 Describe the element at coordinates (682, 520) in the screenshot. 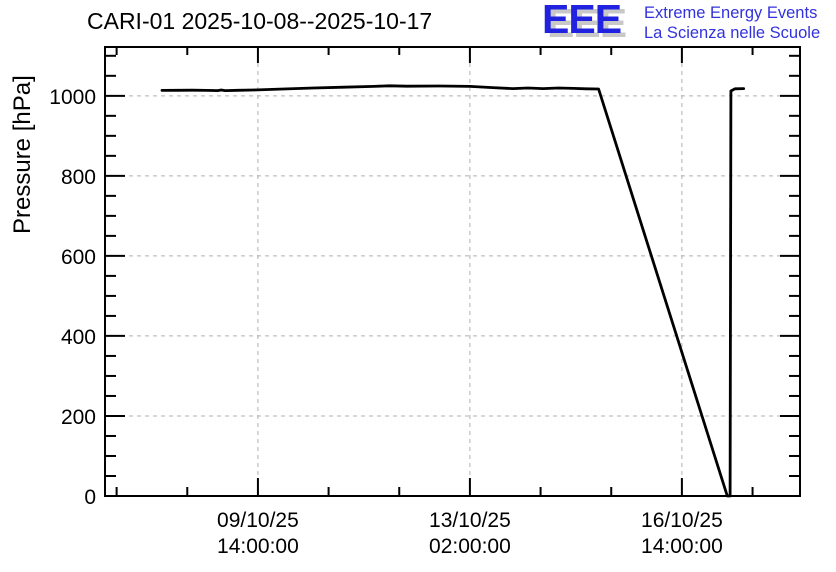

I see `x-tick-label-date: 16/10/25` at that location.